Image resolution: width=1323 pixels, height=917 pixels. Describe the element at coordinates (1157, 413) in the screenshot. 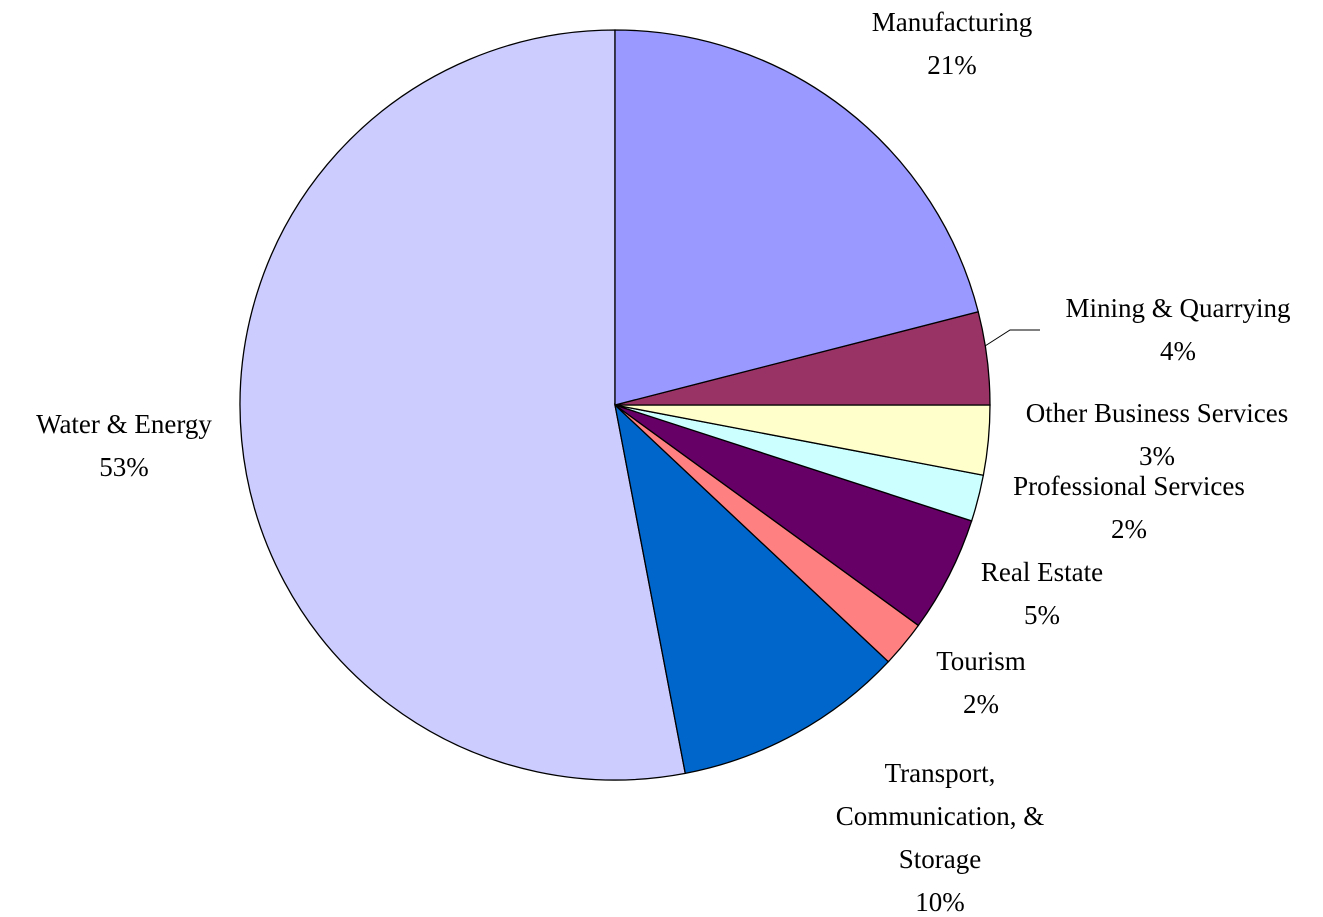

I see `category-label: Other Business Services` at that location.